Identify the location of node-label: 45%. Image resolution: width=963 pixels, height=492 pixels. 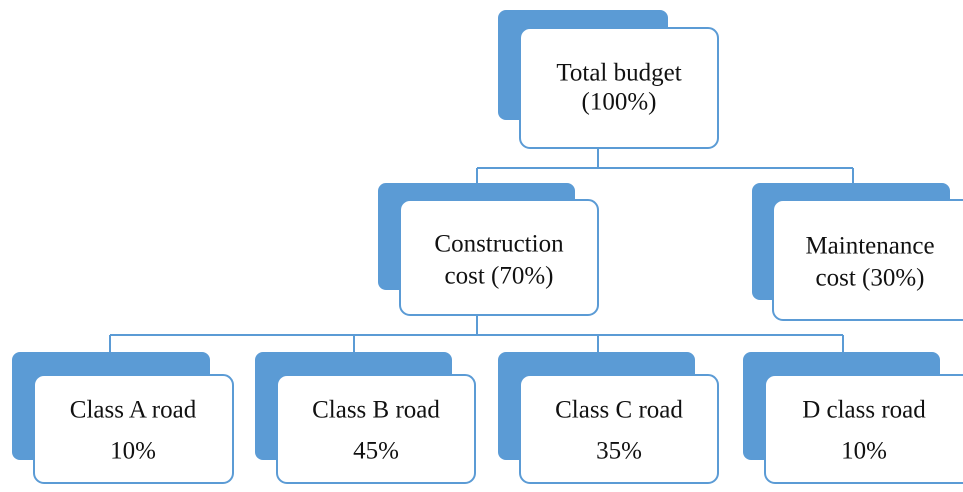
(376, 451).